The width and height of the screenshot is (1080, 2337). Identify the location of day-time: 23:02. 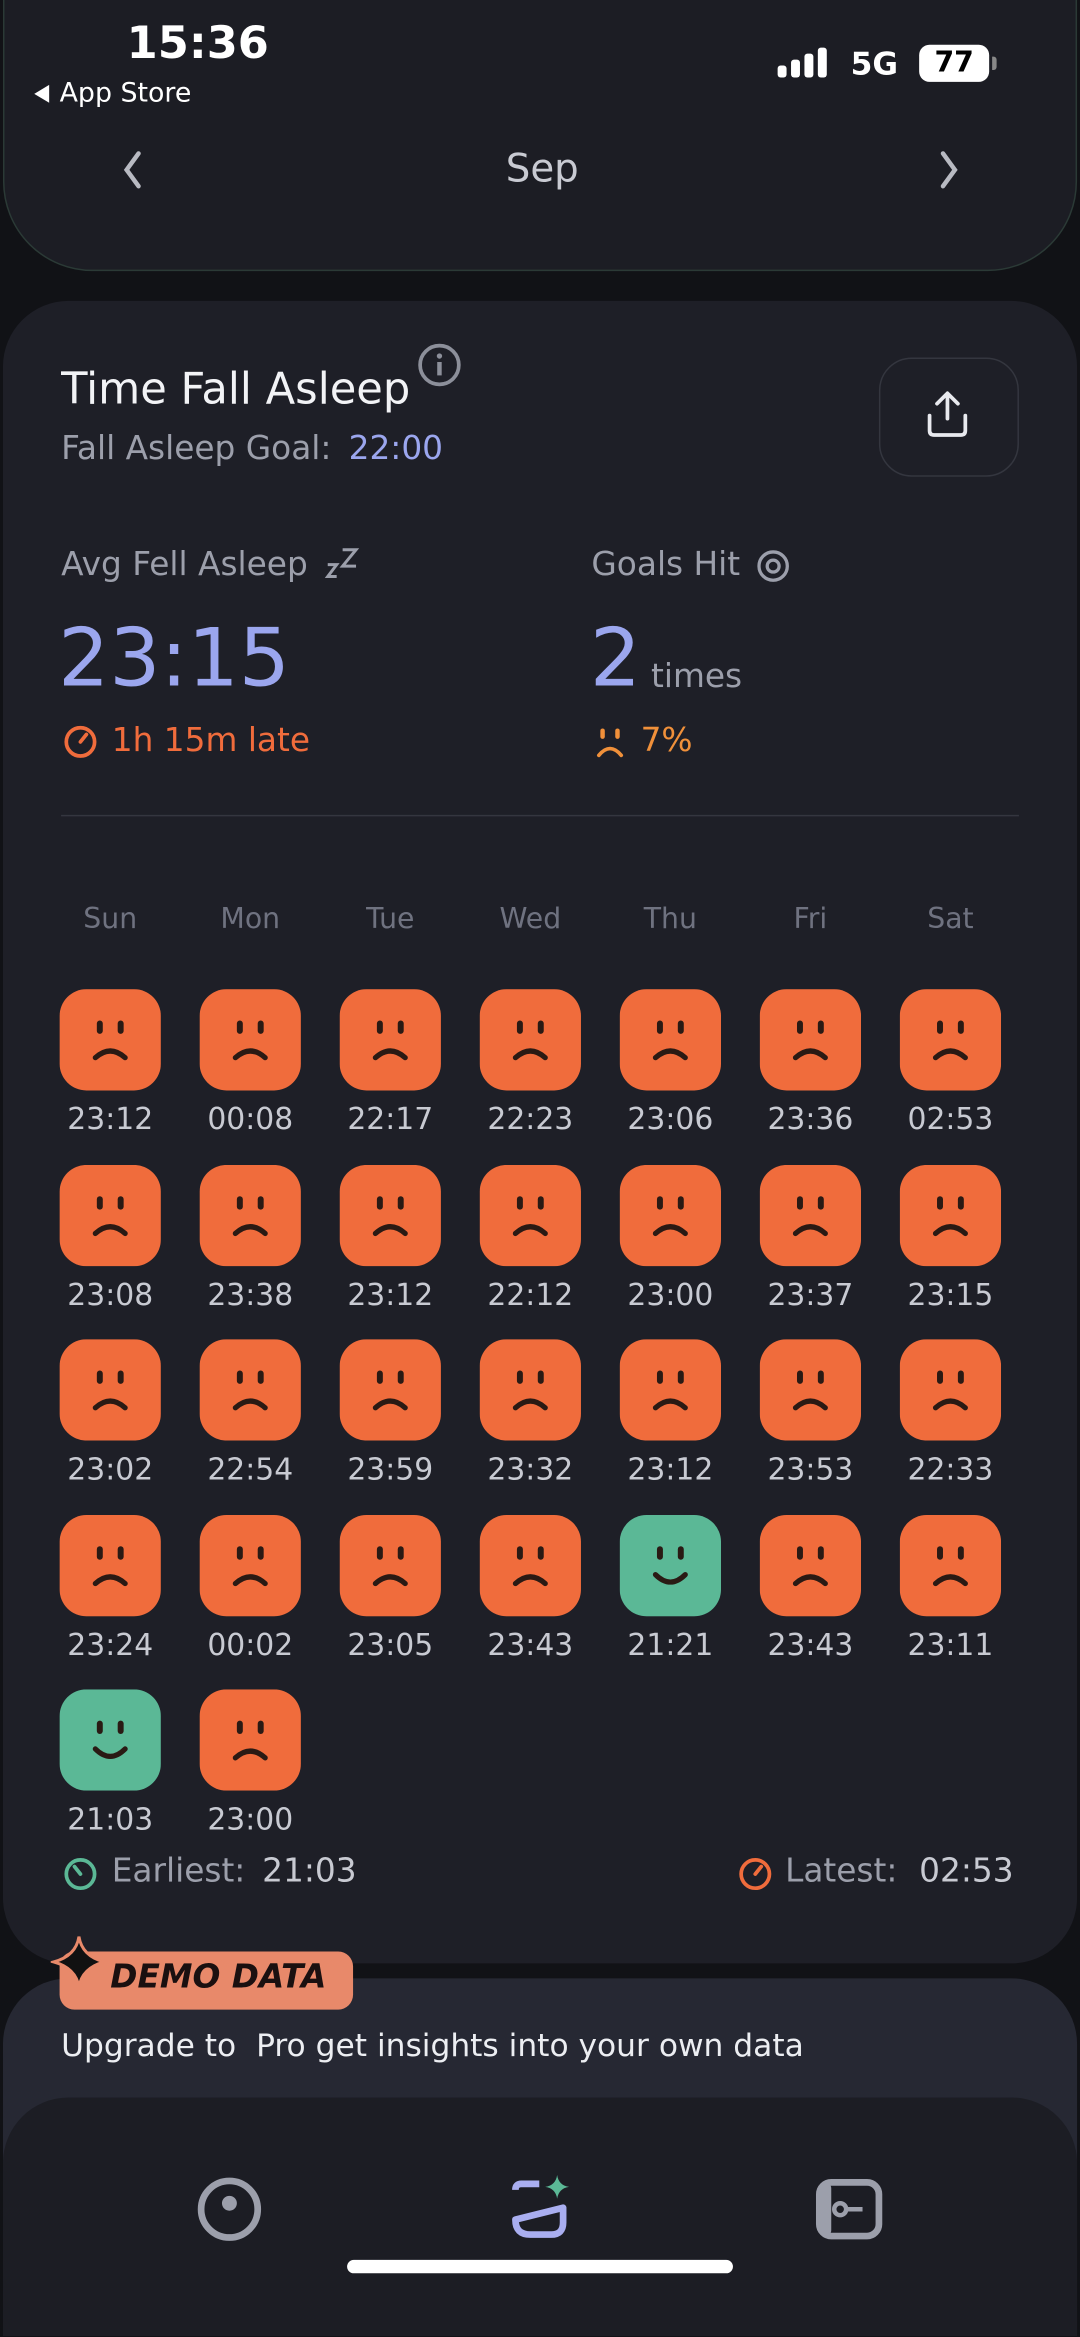
(110, 1468).